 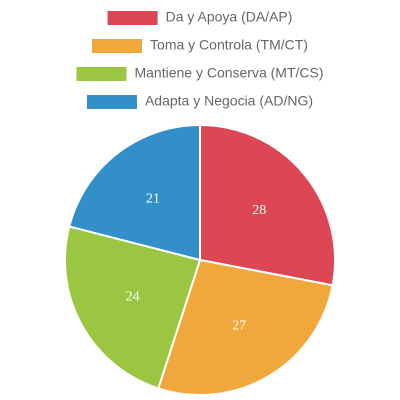 What do you see at coordinates (239, 325) in the screenshot?
I see `data-label: 27` at bounding box center [239, 325].